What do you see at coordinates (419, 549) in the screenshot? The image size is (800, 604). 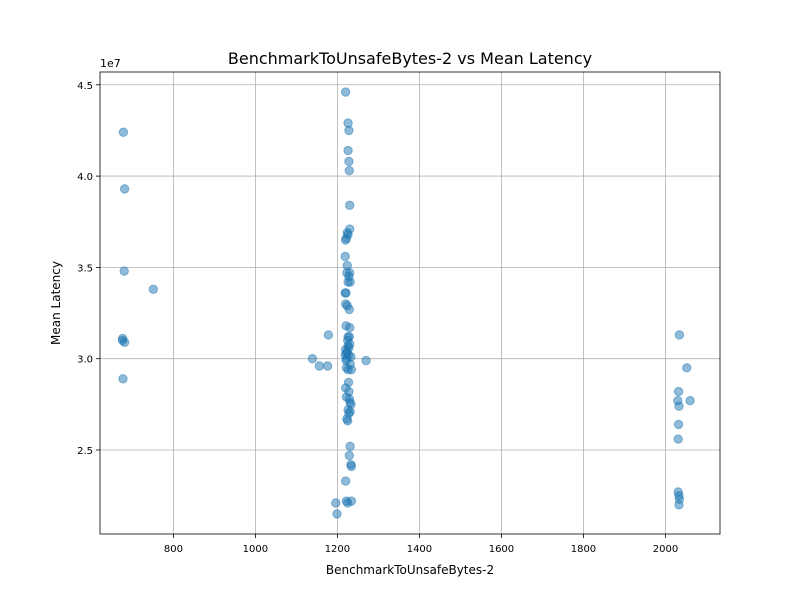 I see `x-tick-label: 1400` at bounding box center [419, 549].